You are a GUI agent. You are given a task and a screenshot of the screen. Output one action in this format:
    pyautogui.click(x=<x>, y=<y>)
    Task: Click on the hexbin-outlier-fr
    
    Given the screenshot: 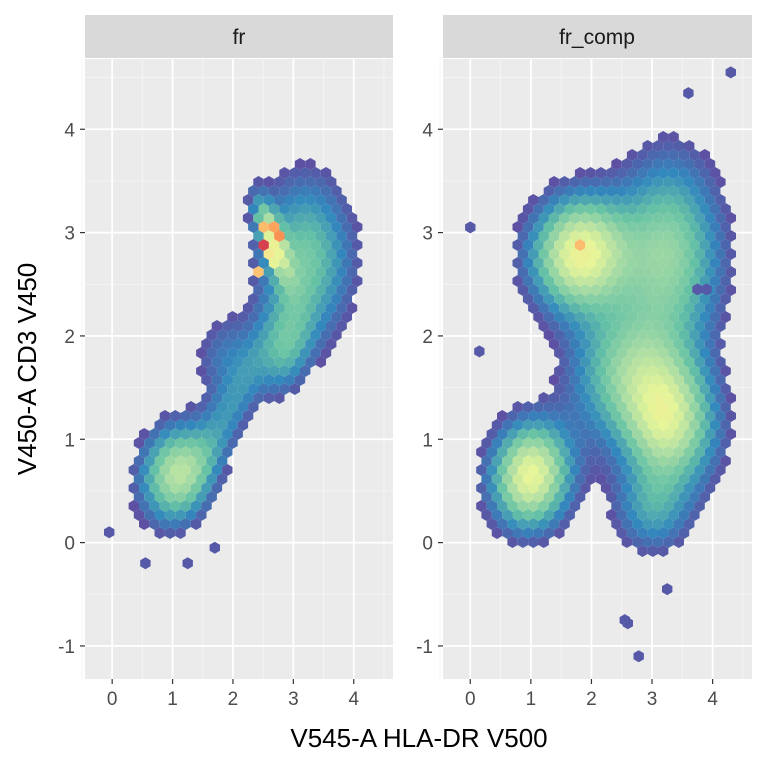 What is the action you would take?
    pyautogui.click(x=145, y=563)
    